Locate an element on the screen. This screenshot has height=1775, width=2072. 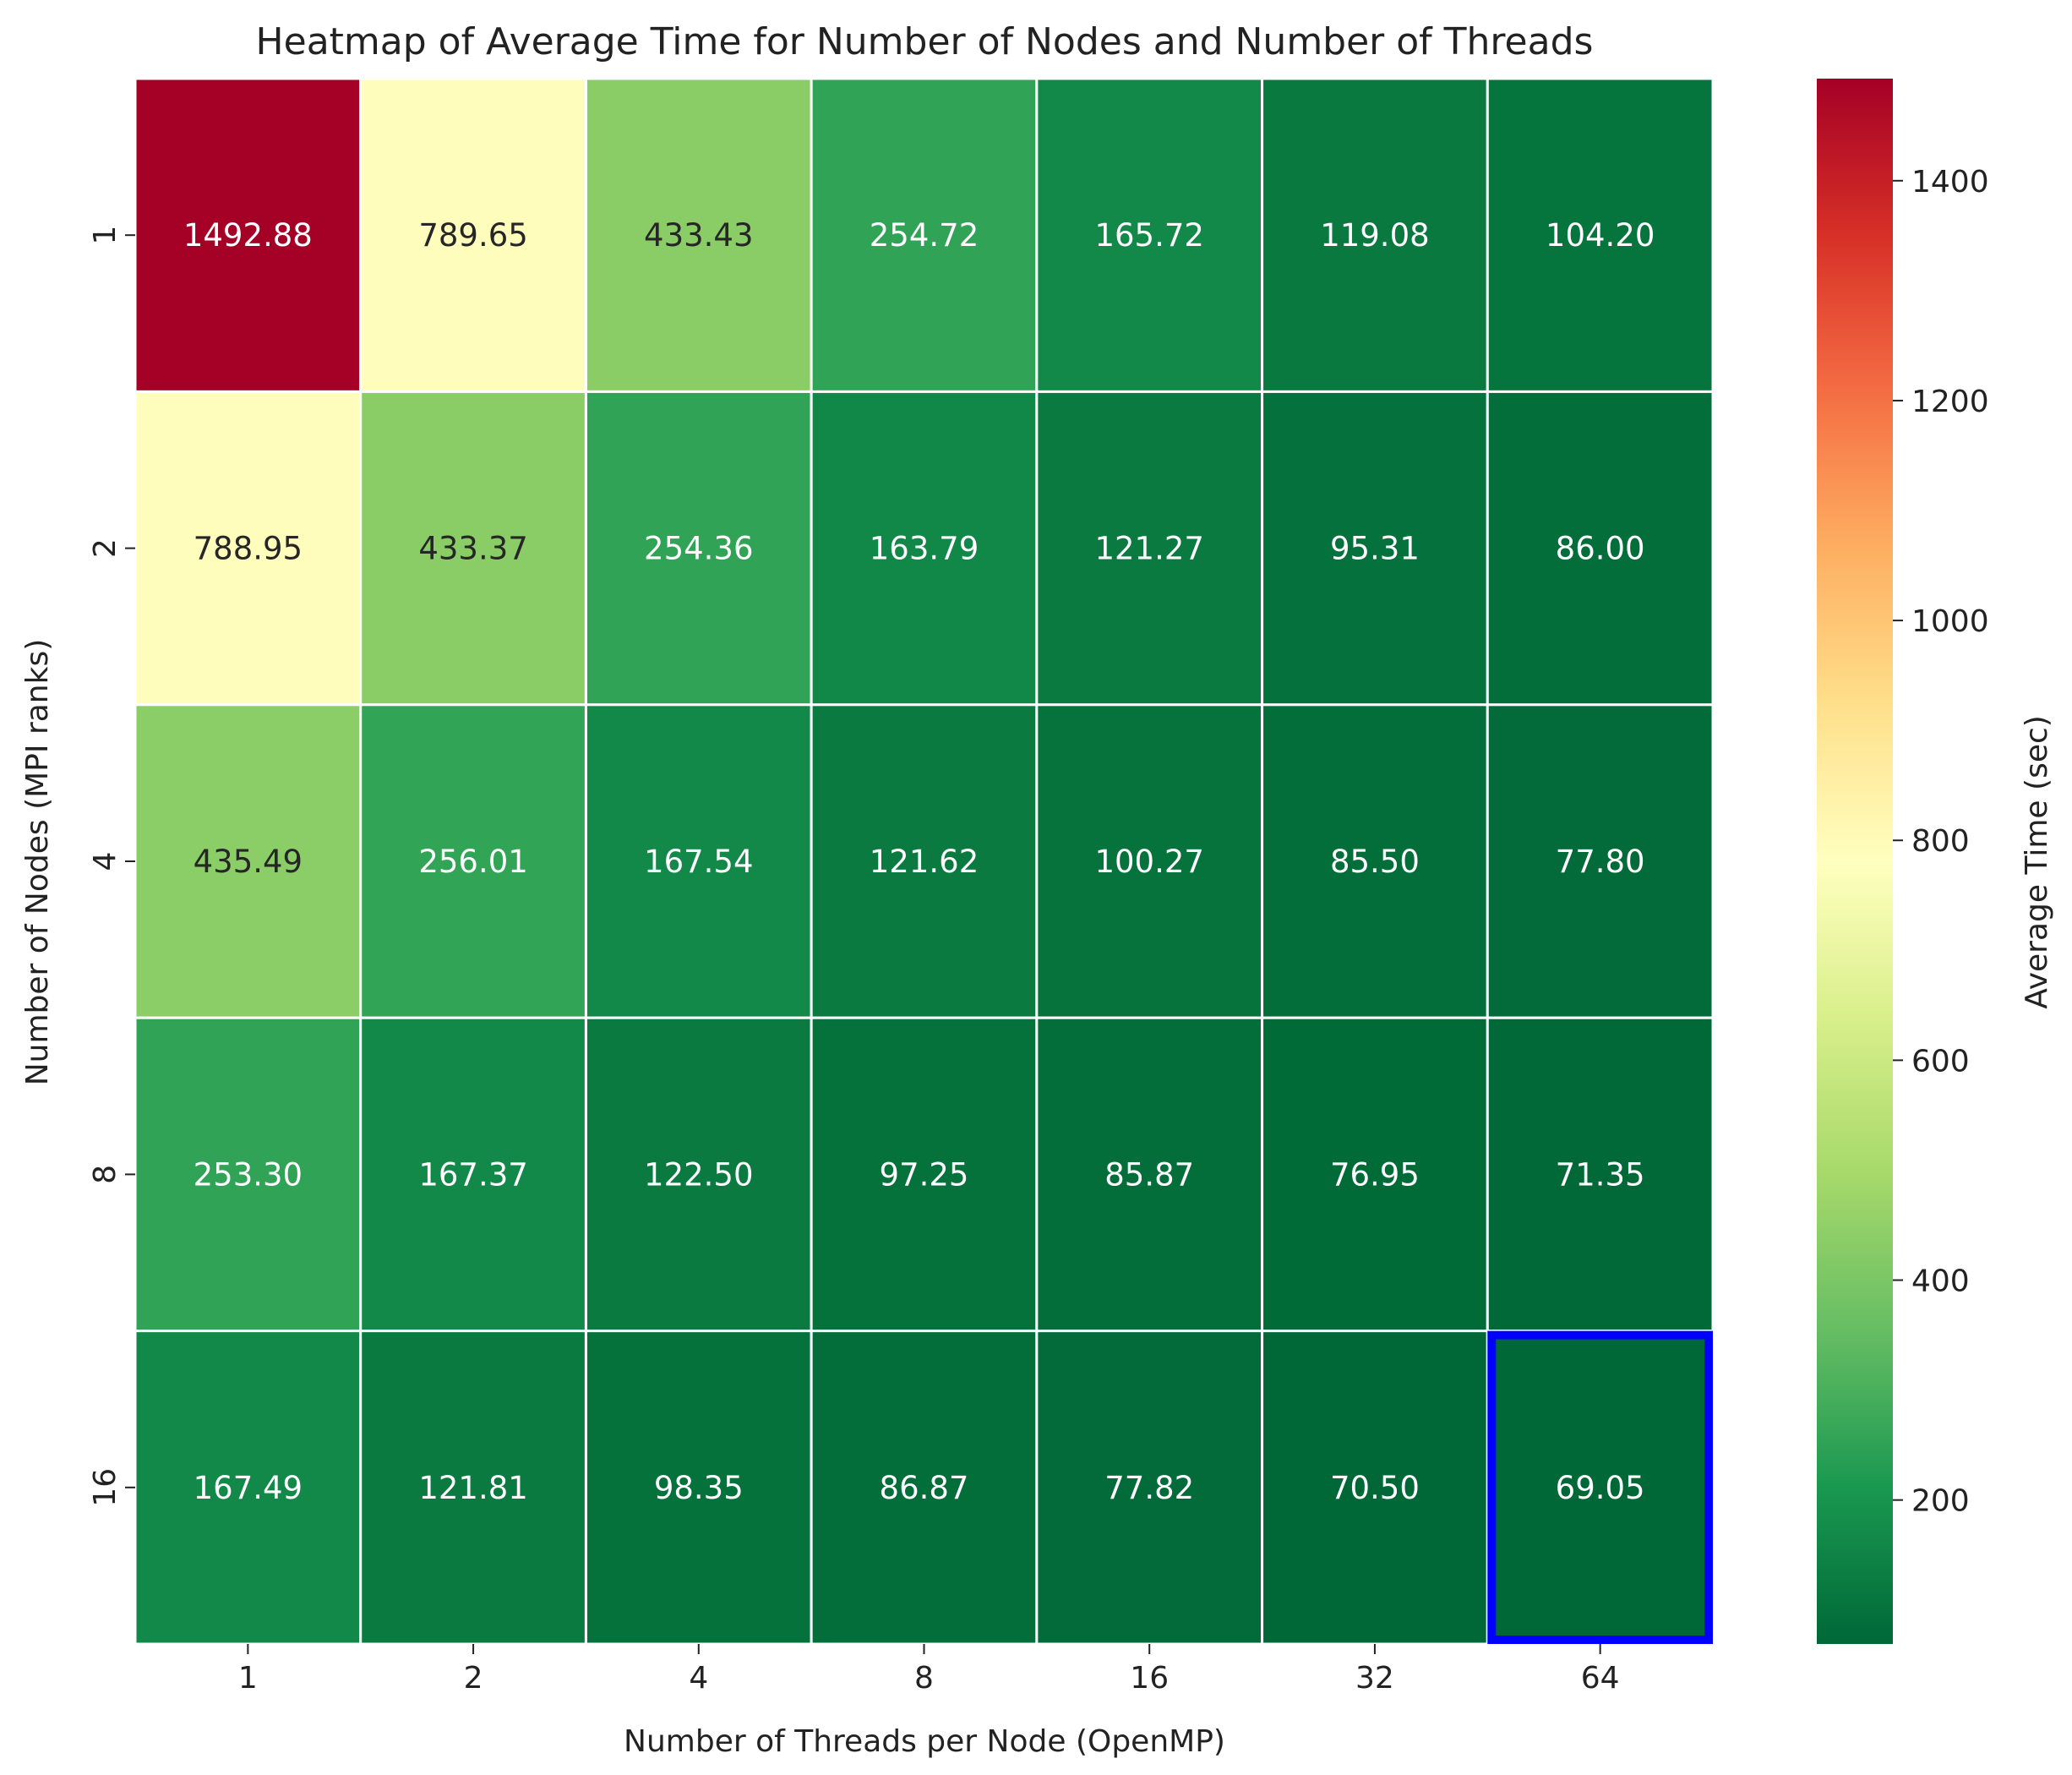
cell-value-label: 104.20 is located at coordinates (1600, 235).